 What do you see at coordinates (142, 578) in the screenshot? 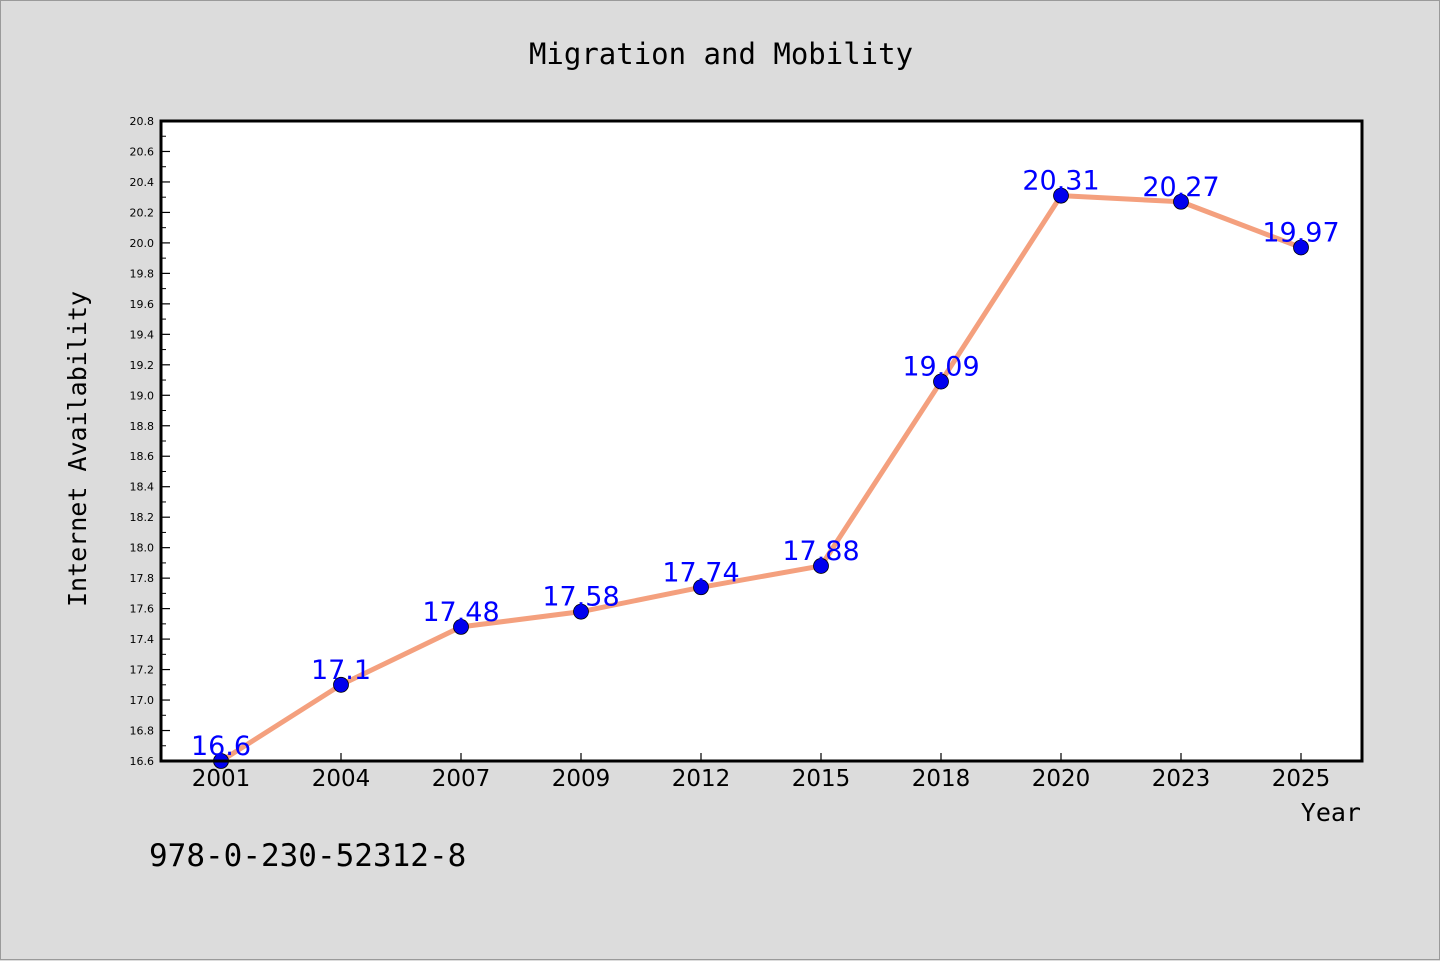
I see `y-tick-label: 17.8` at bounding box center [142, 578].